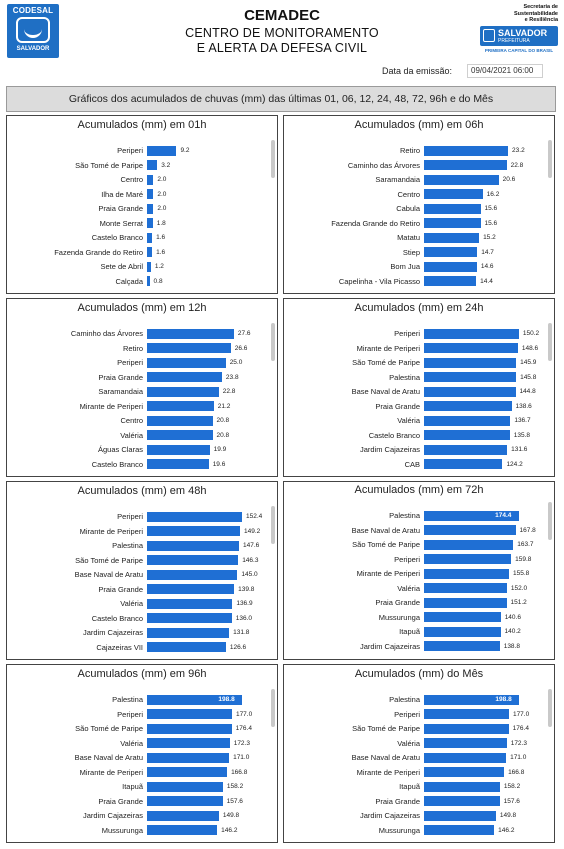  Describe the element at coordinates (224, 406) in the screenshot. I see `bar-value: 21.2` at that location.